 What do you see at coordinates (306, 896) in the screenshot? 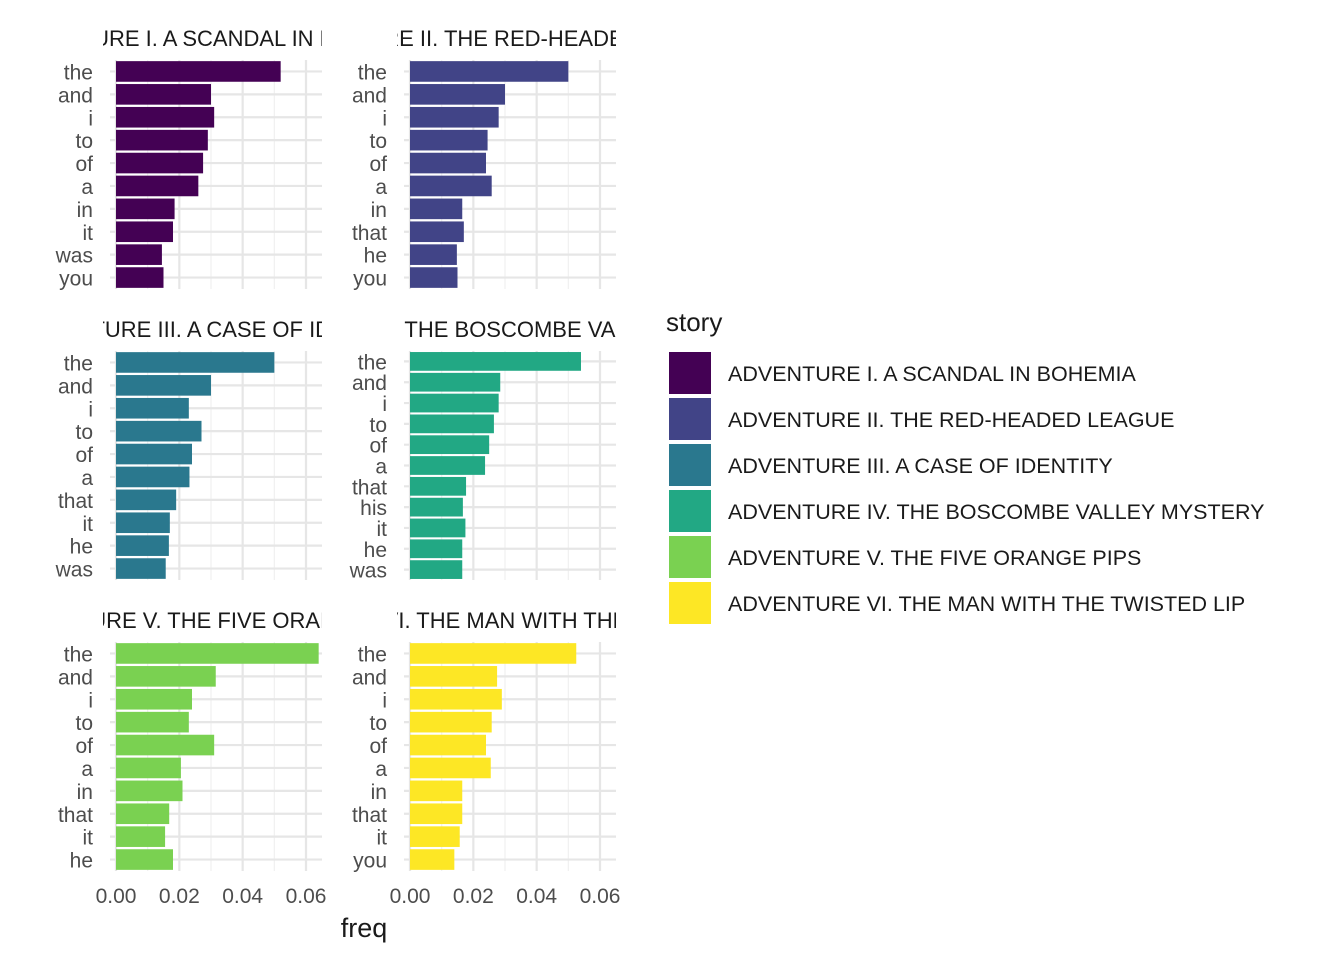
I see `x-tick-label: 0.06` at bounding box center [306, 896].